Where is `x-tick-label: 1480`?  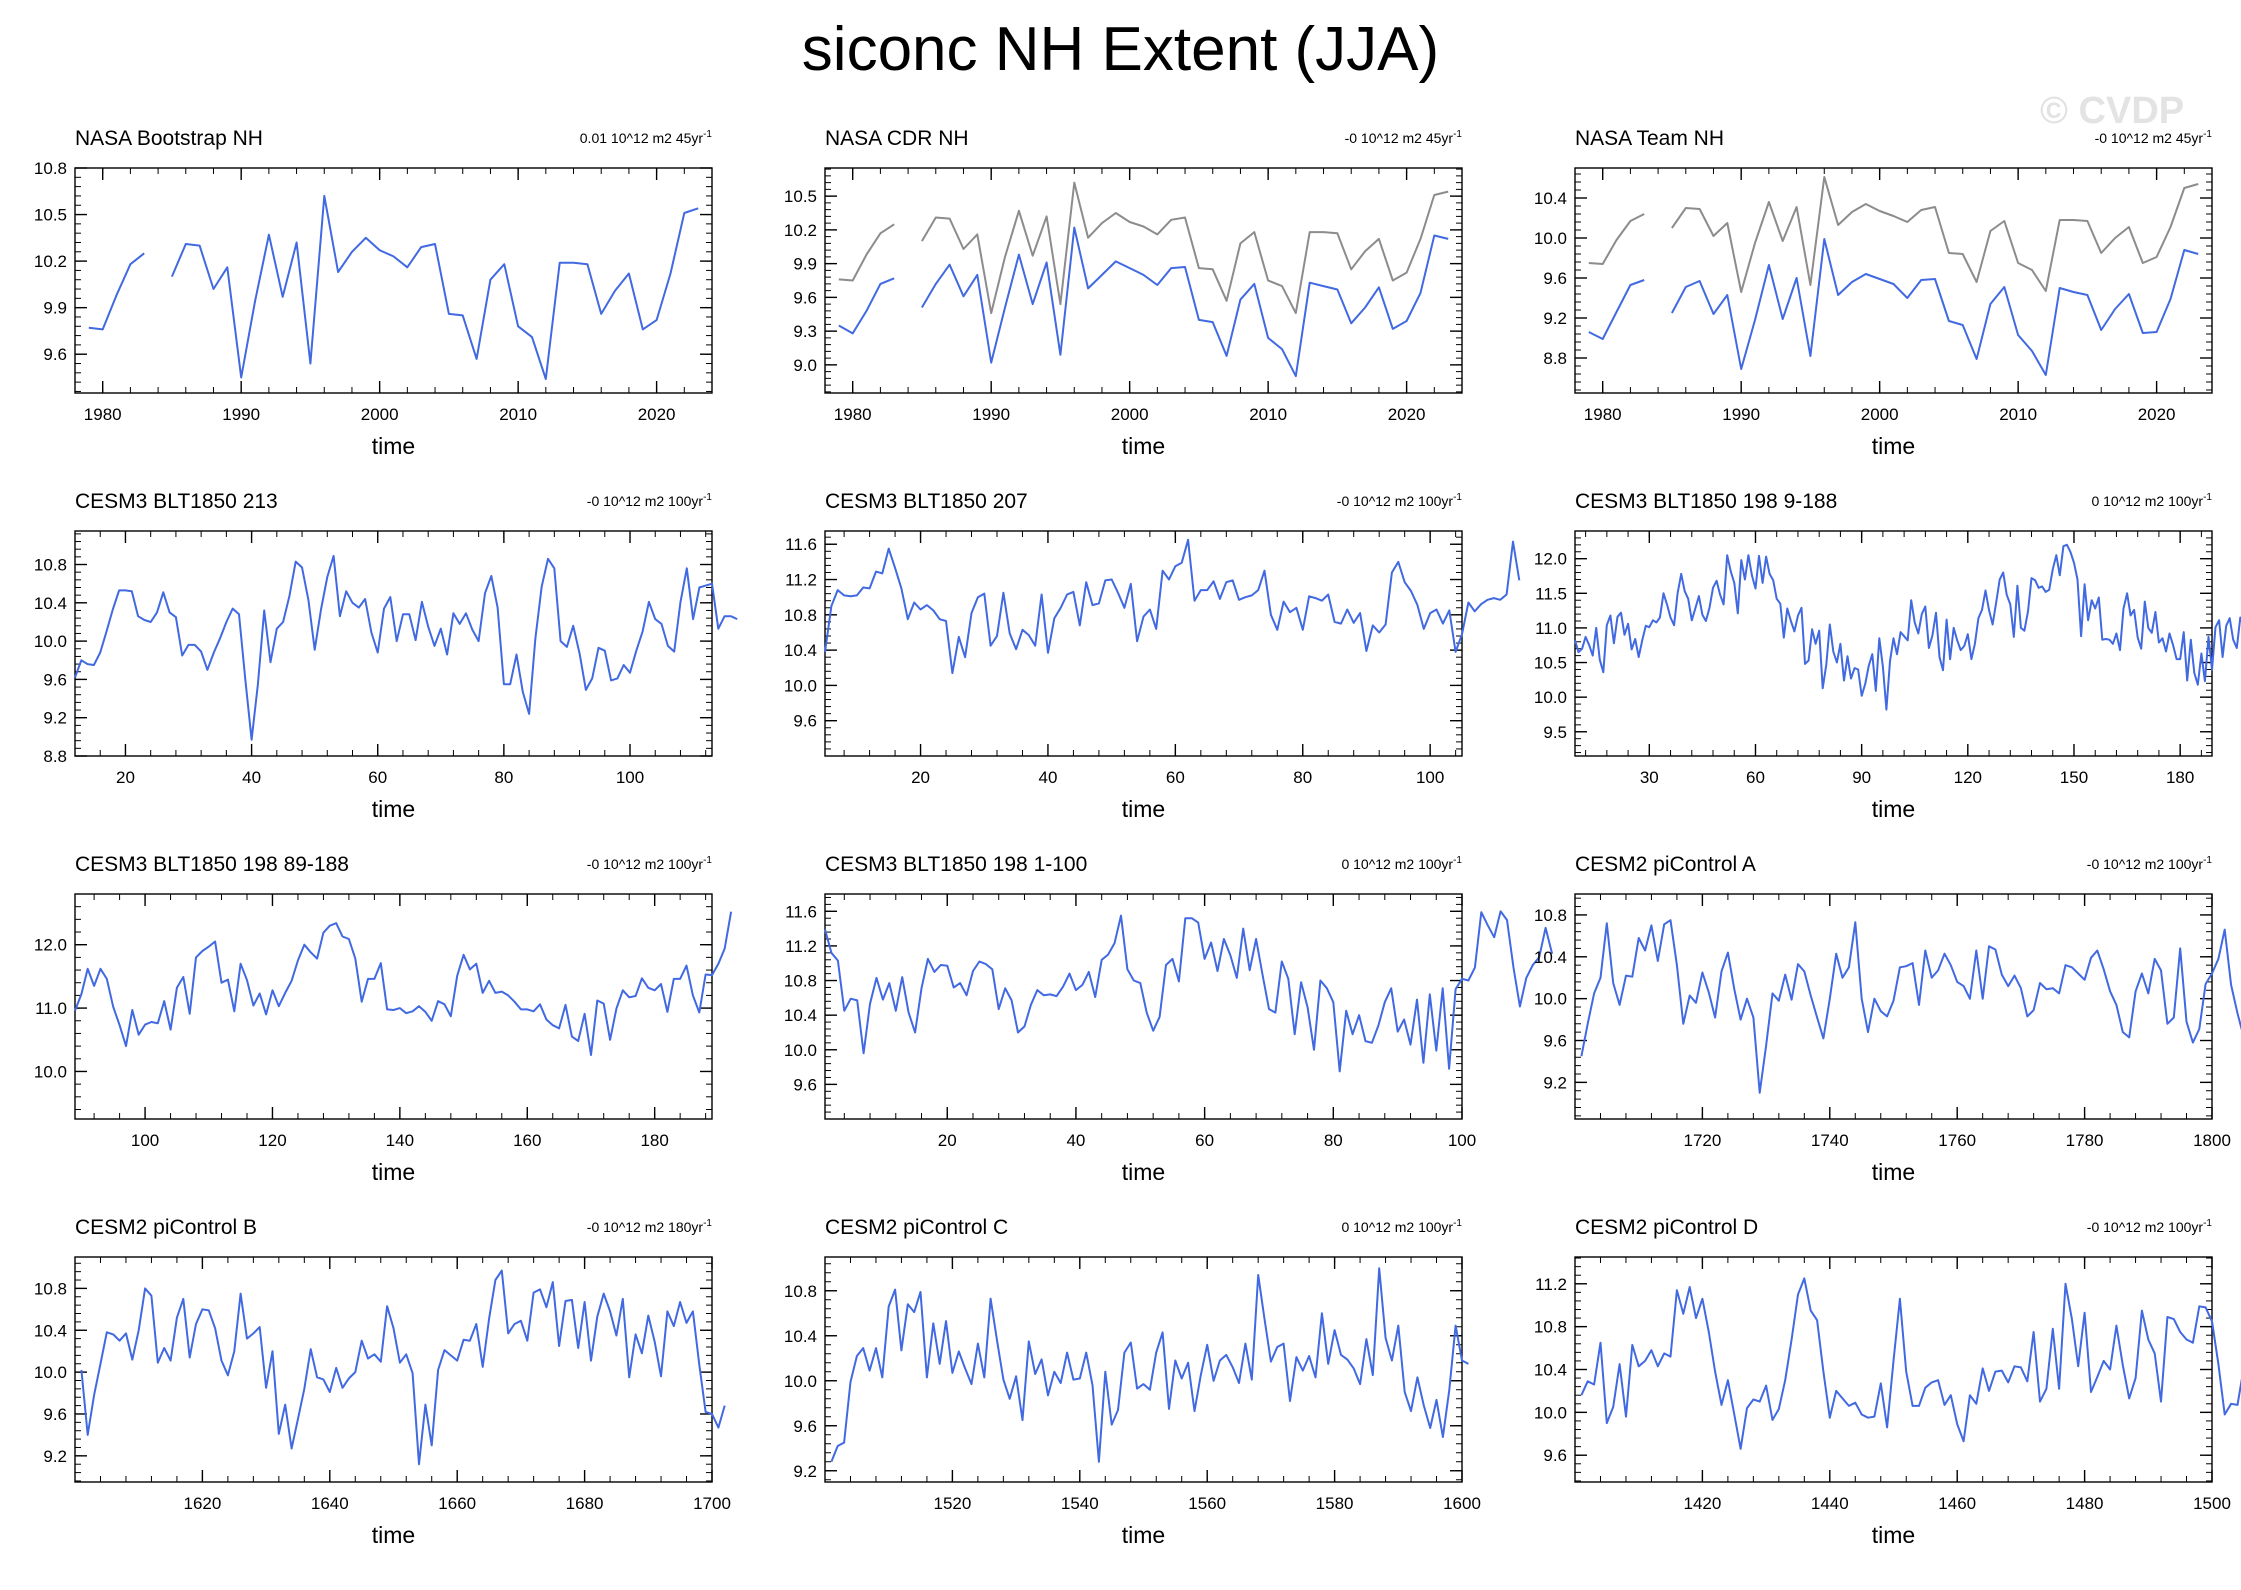 x-tick-label: 1480 is located at coordinates (2085, 1503).